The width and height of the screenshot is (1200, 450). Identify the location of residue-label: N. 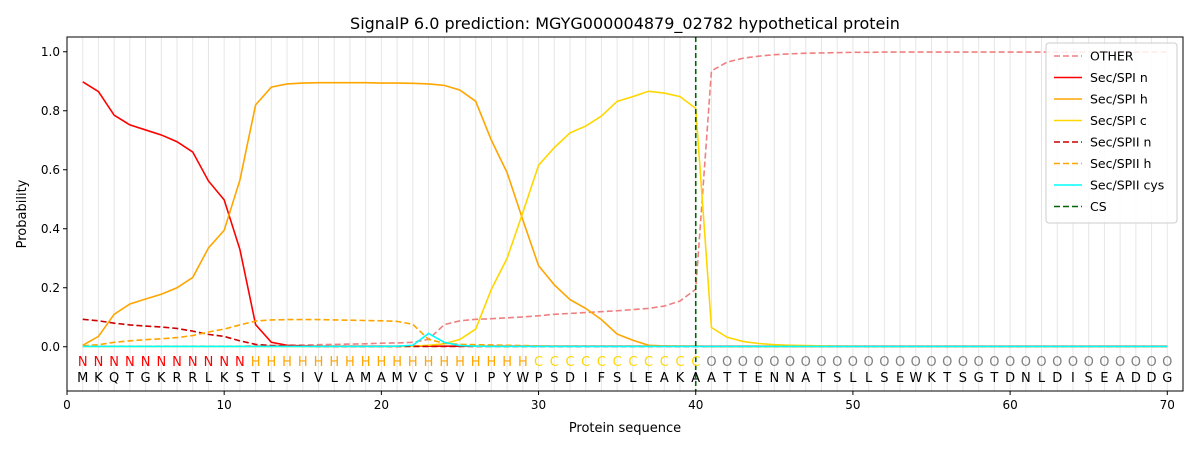
(774, 378).